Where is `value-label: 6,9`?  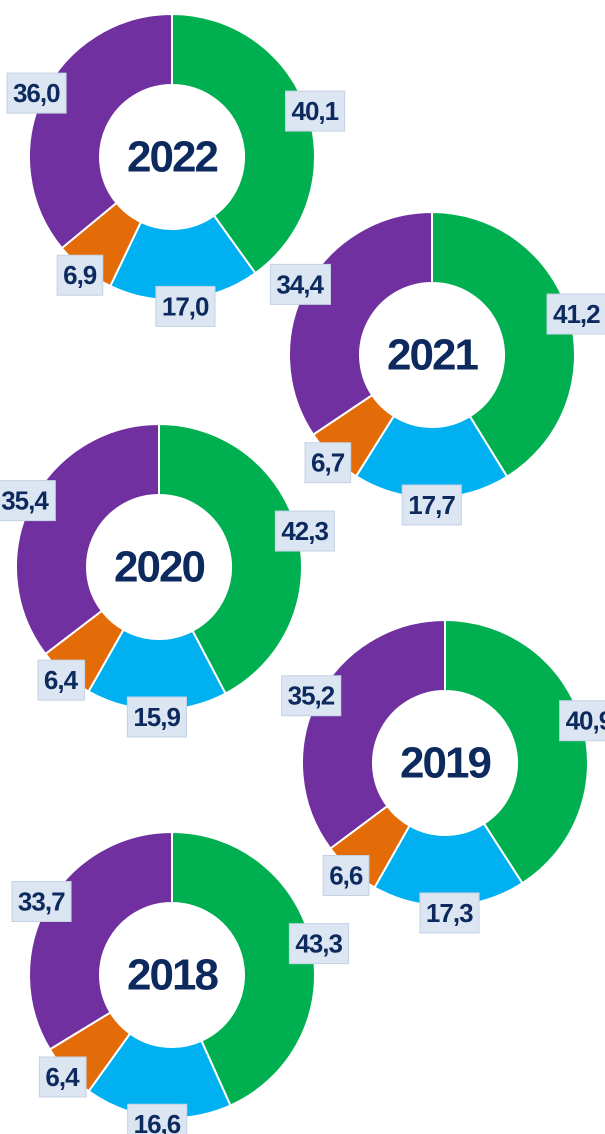
value-label: 6,9 is located at coordinates (80, 275).